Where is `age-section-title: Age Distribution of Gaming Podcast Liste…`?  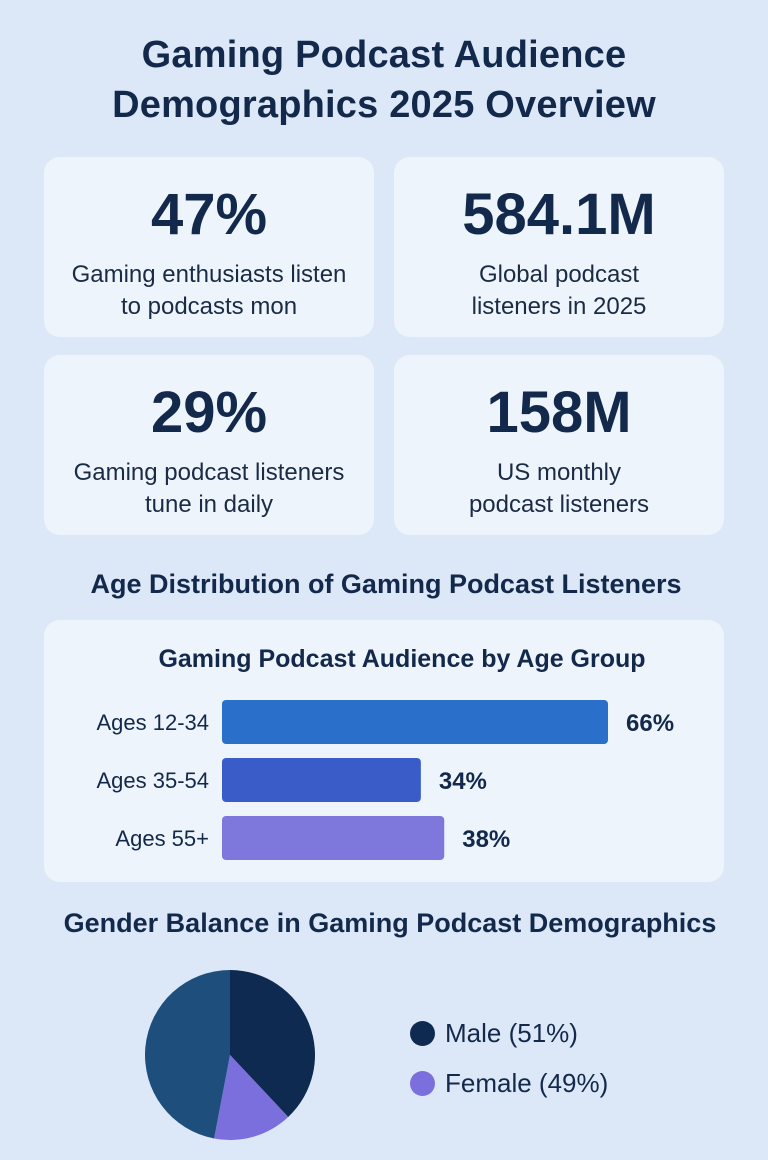
age-section-title: Age Distribution of Gaming Podcast Liste… is located at coordinates (386, 584).